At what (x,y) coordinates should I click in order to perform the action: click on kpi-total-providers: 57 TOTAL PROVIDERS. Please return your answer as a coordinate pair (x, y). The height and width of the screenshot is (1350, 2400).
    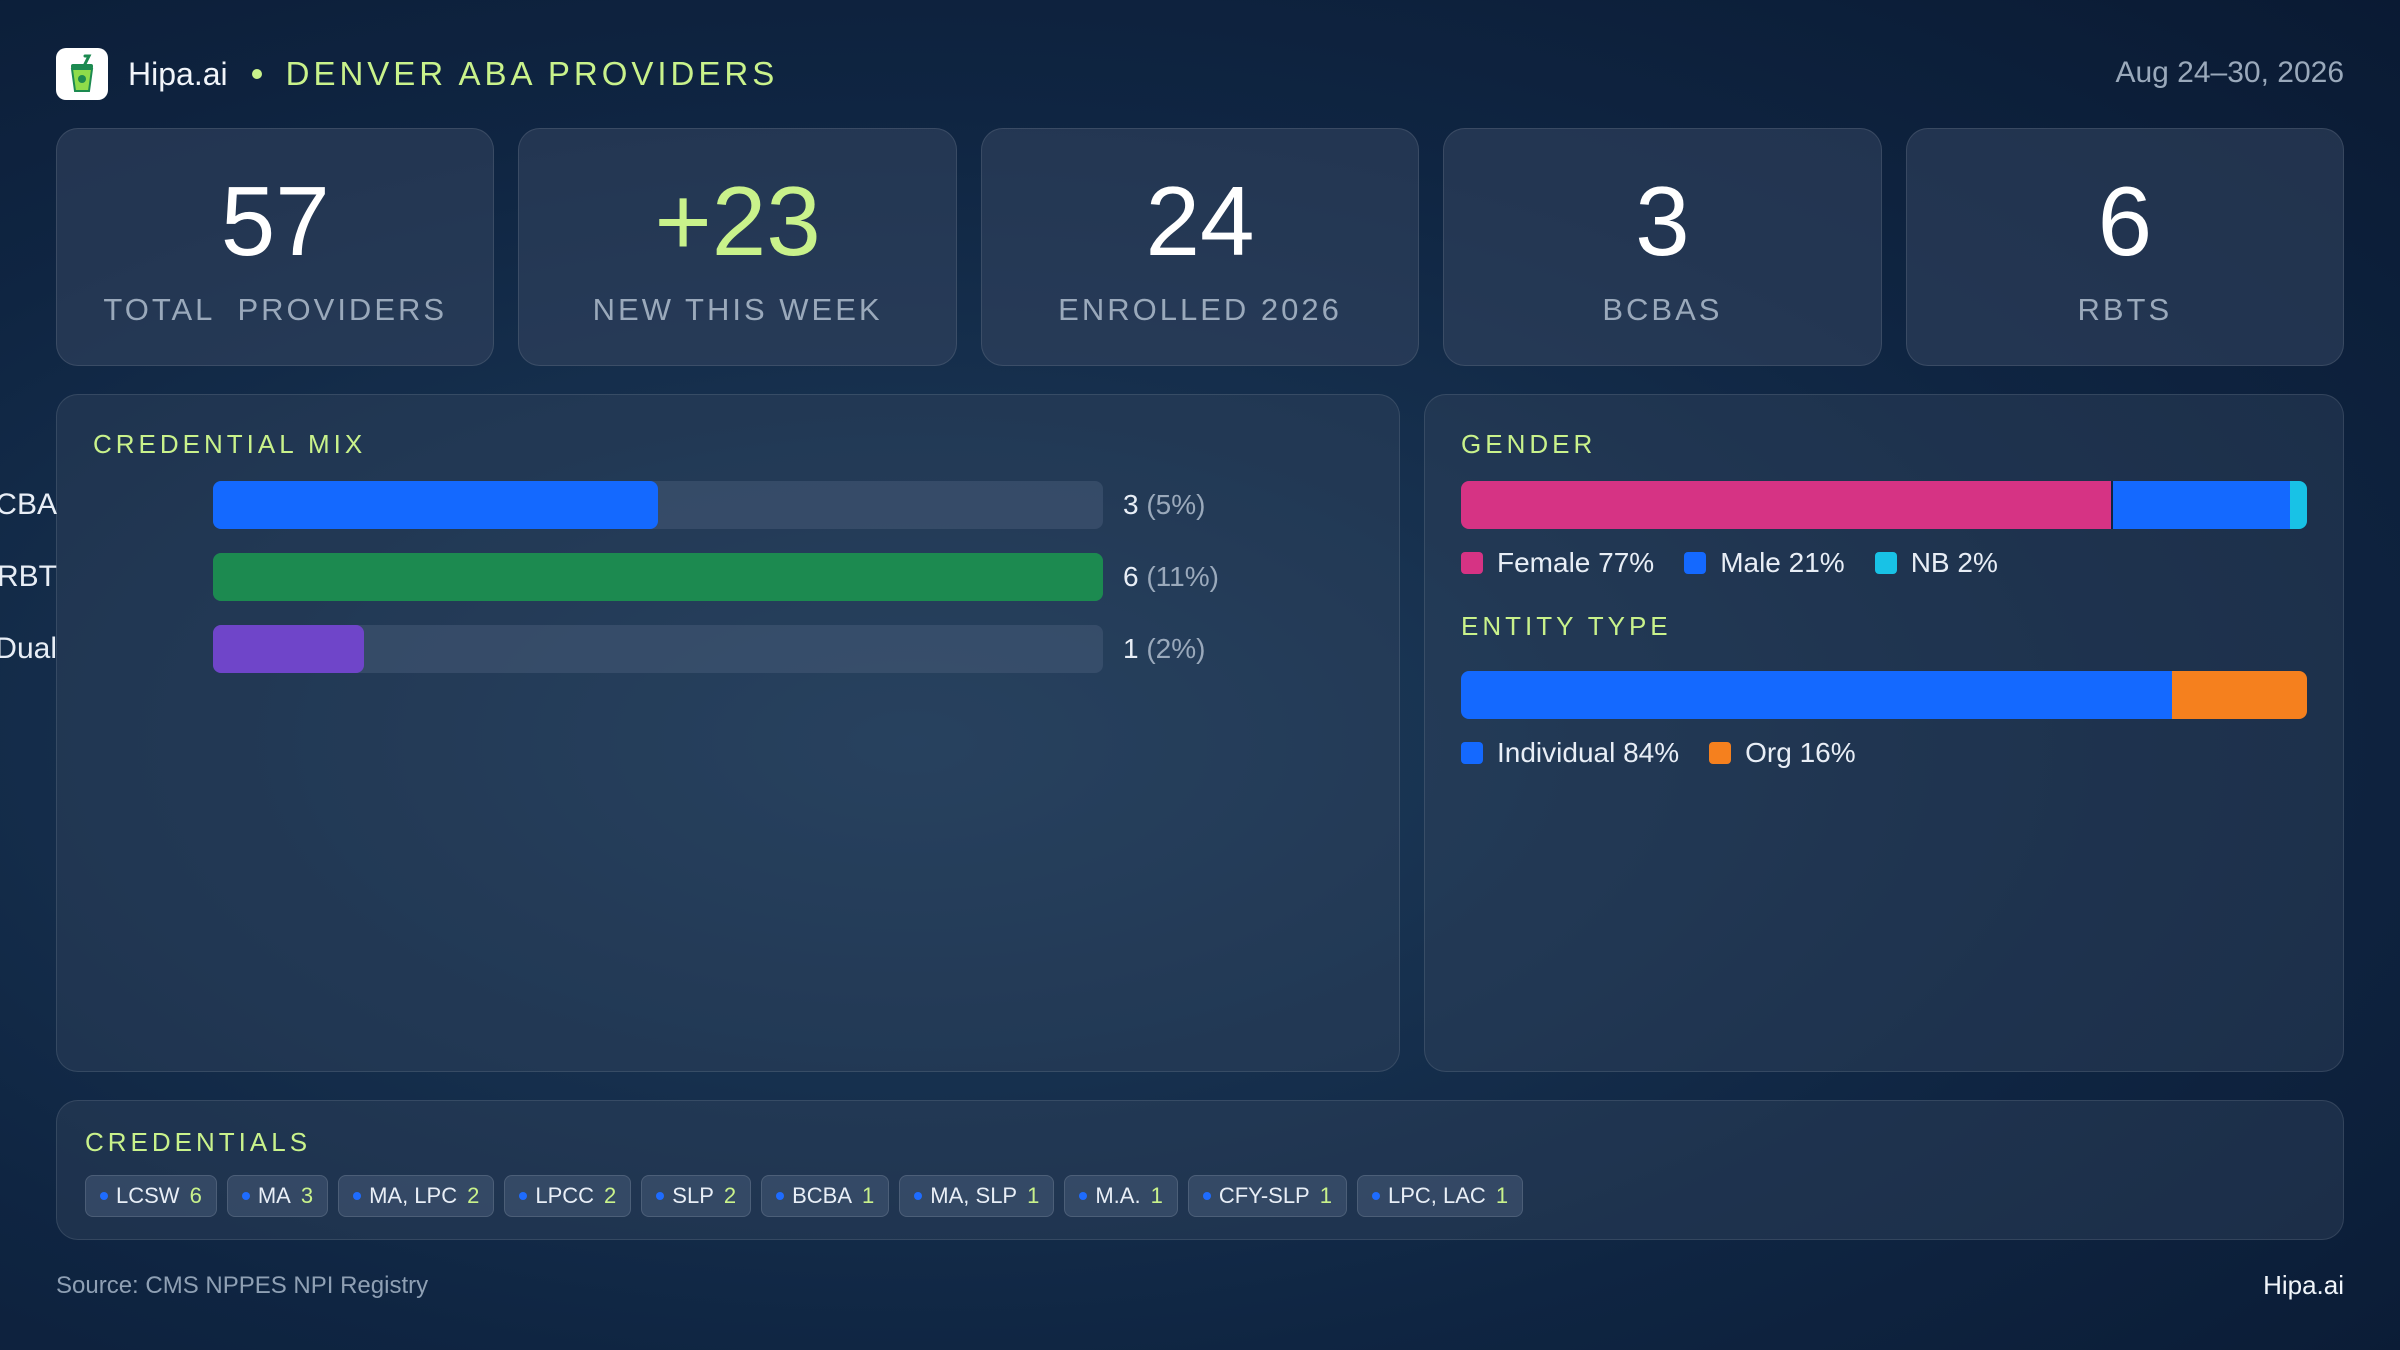
    Looking at the image, I should click on (275, 247).